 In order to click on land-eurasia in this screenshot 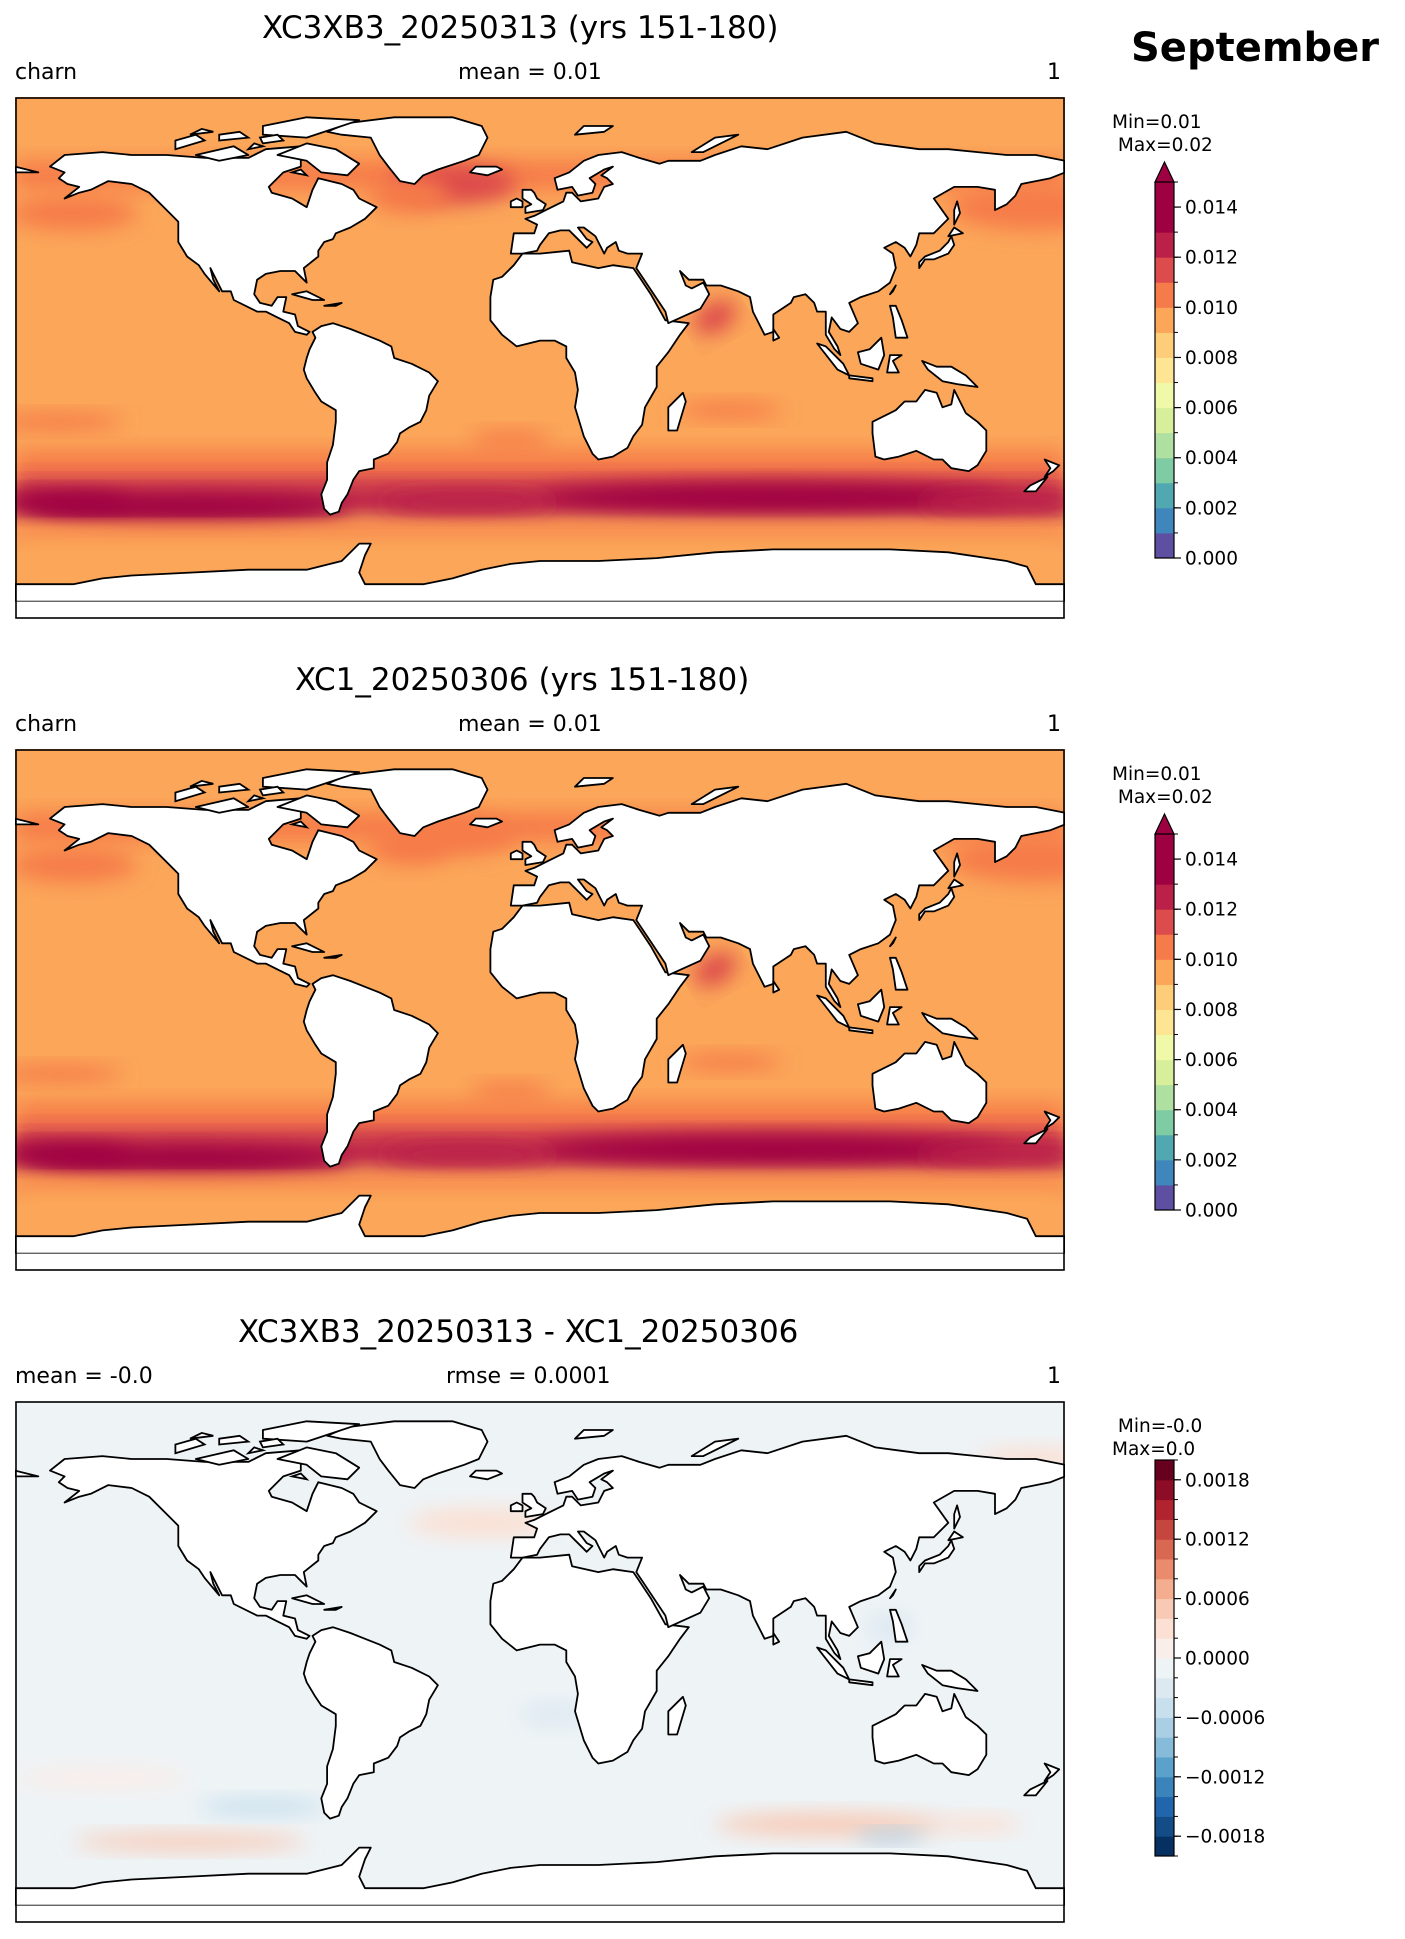, I will do `click(787, 895)`.